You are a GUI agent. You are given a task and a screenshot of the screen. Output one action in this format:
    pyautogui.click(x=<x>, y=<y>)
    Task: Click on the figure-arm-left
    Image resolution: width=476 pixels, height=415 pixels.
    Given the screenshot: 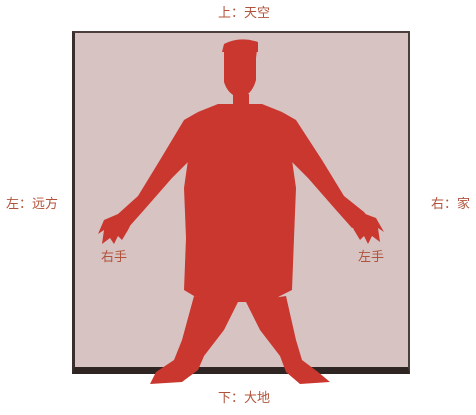 What is the action you would take?
    pyautogui.click(x=154, y=170)
    